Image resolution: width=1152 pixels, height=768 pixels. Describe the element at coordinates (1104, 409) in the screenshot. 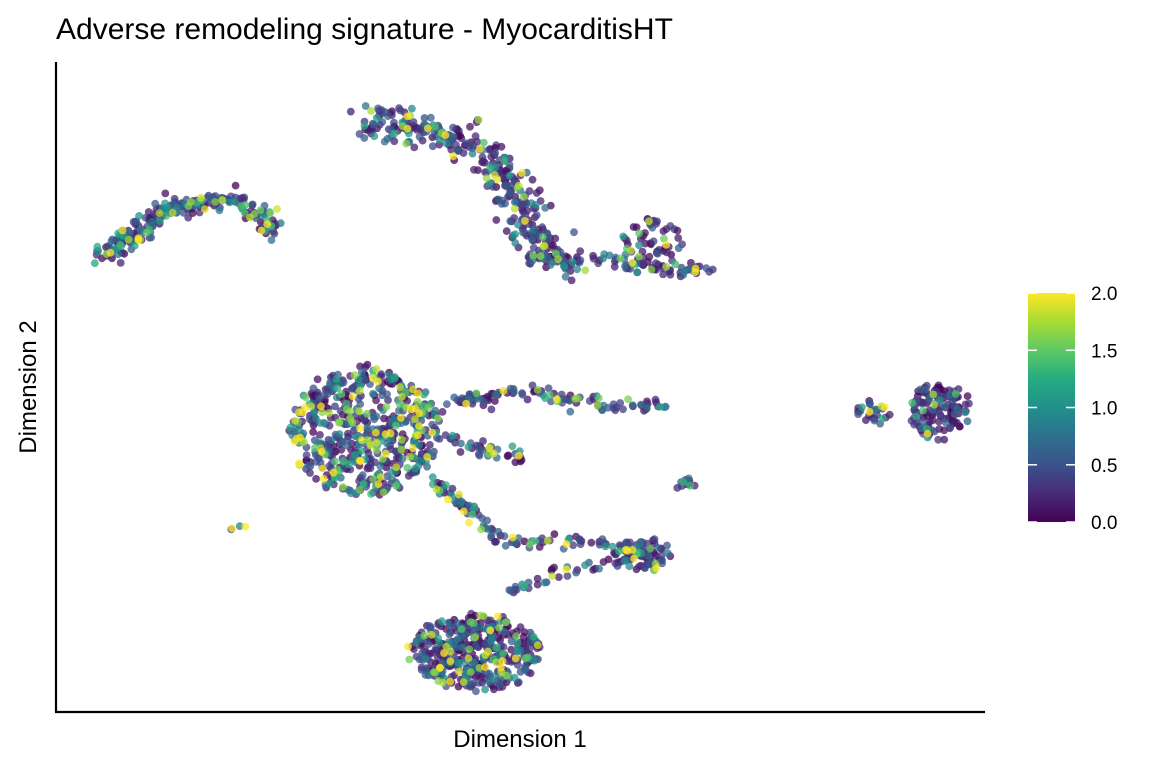

I see `colorbar-tick-label: 1.0` at that location.